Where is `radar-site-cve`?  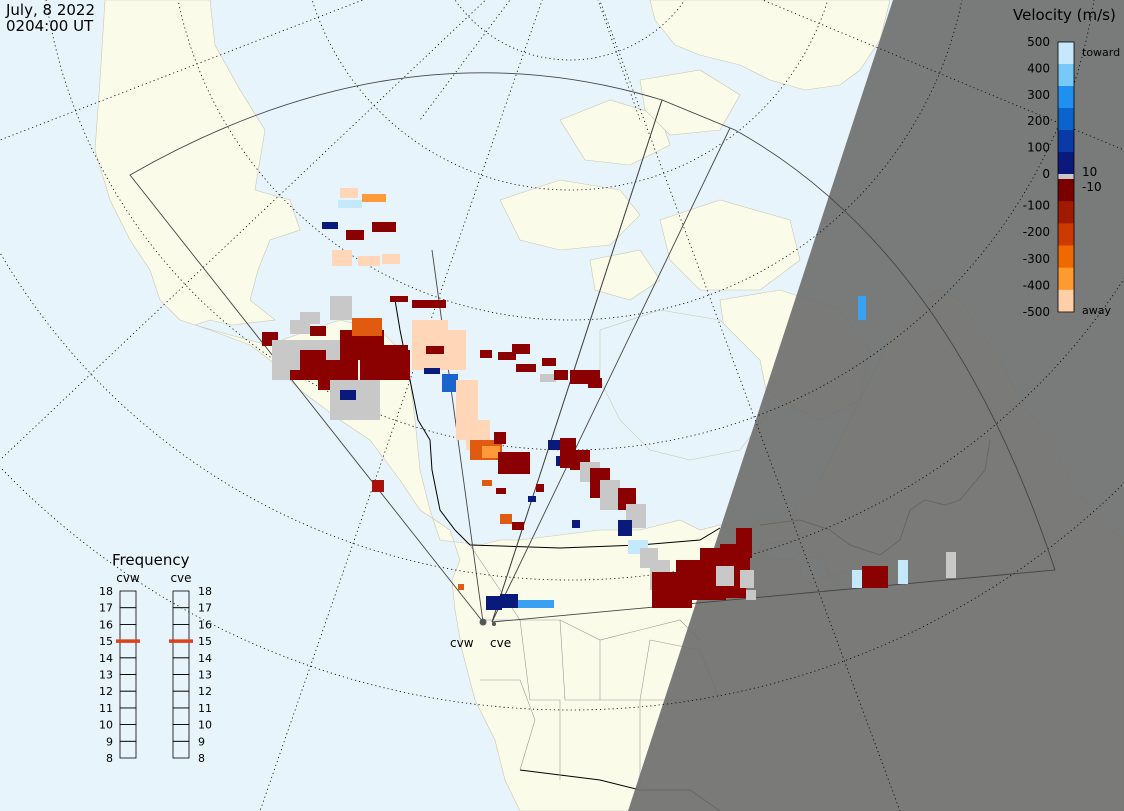 radar-site-cve is located at coordinates (494, 624).